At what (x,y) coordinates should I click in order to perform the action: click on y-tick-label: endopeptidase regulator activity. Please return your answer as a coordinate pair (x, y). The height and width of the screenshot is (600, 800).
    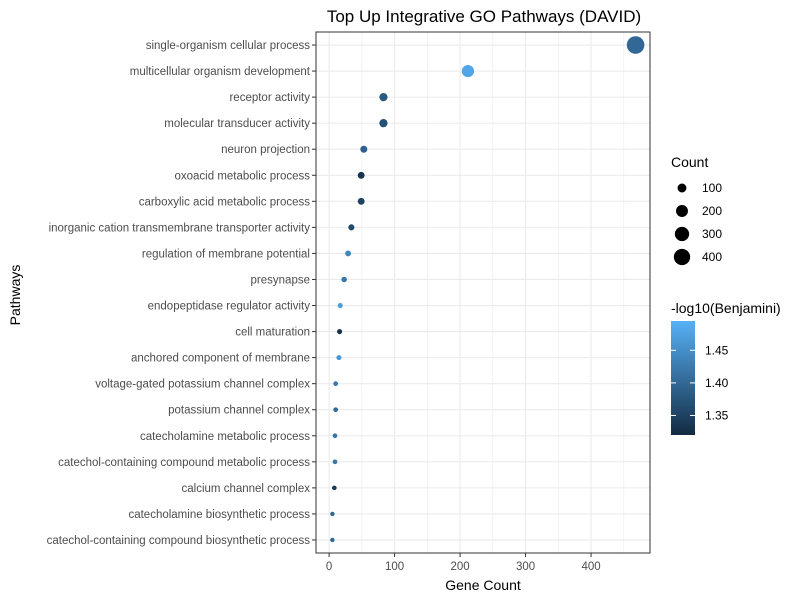
    Looking at the image, I should click on (229, 307).